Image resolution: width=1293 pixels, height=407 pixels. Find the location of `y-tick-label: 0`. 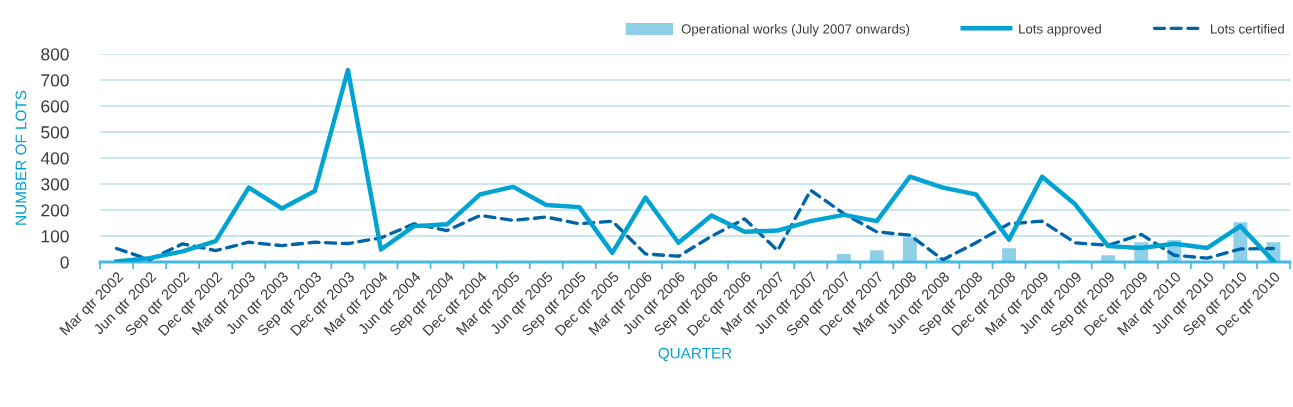

y-tick-label: 0 is located at coordinates (64, 262).